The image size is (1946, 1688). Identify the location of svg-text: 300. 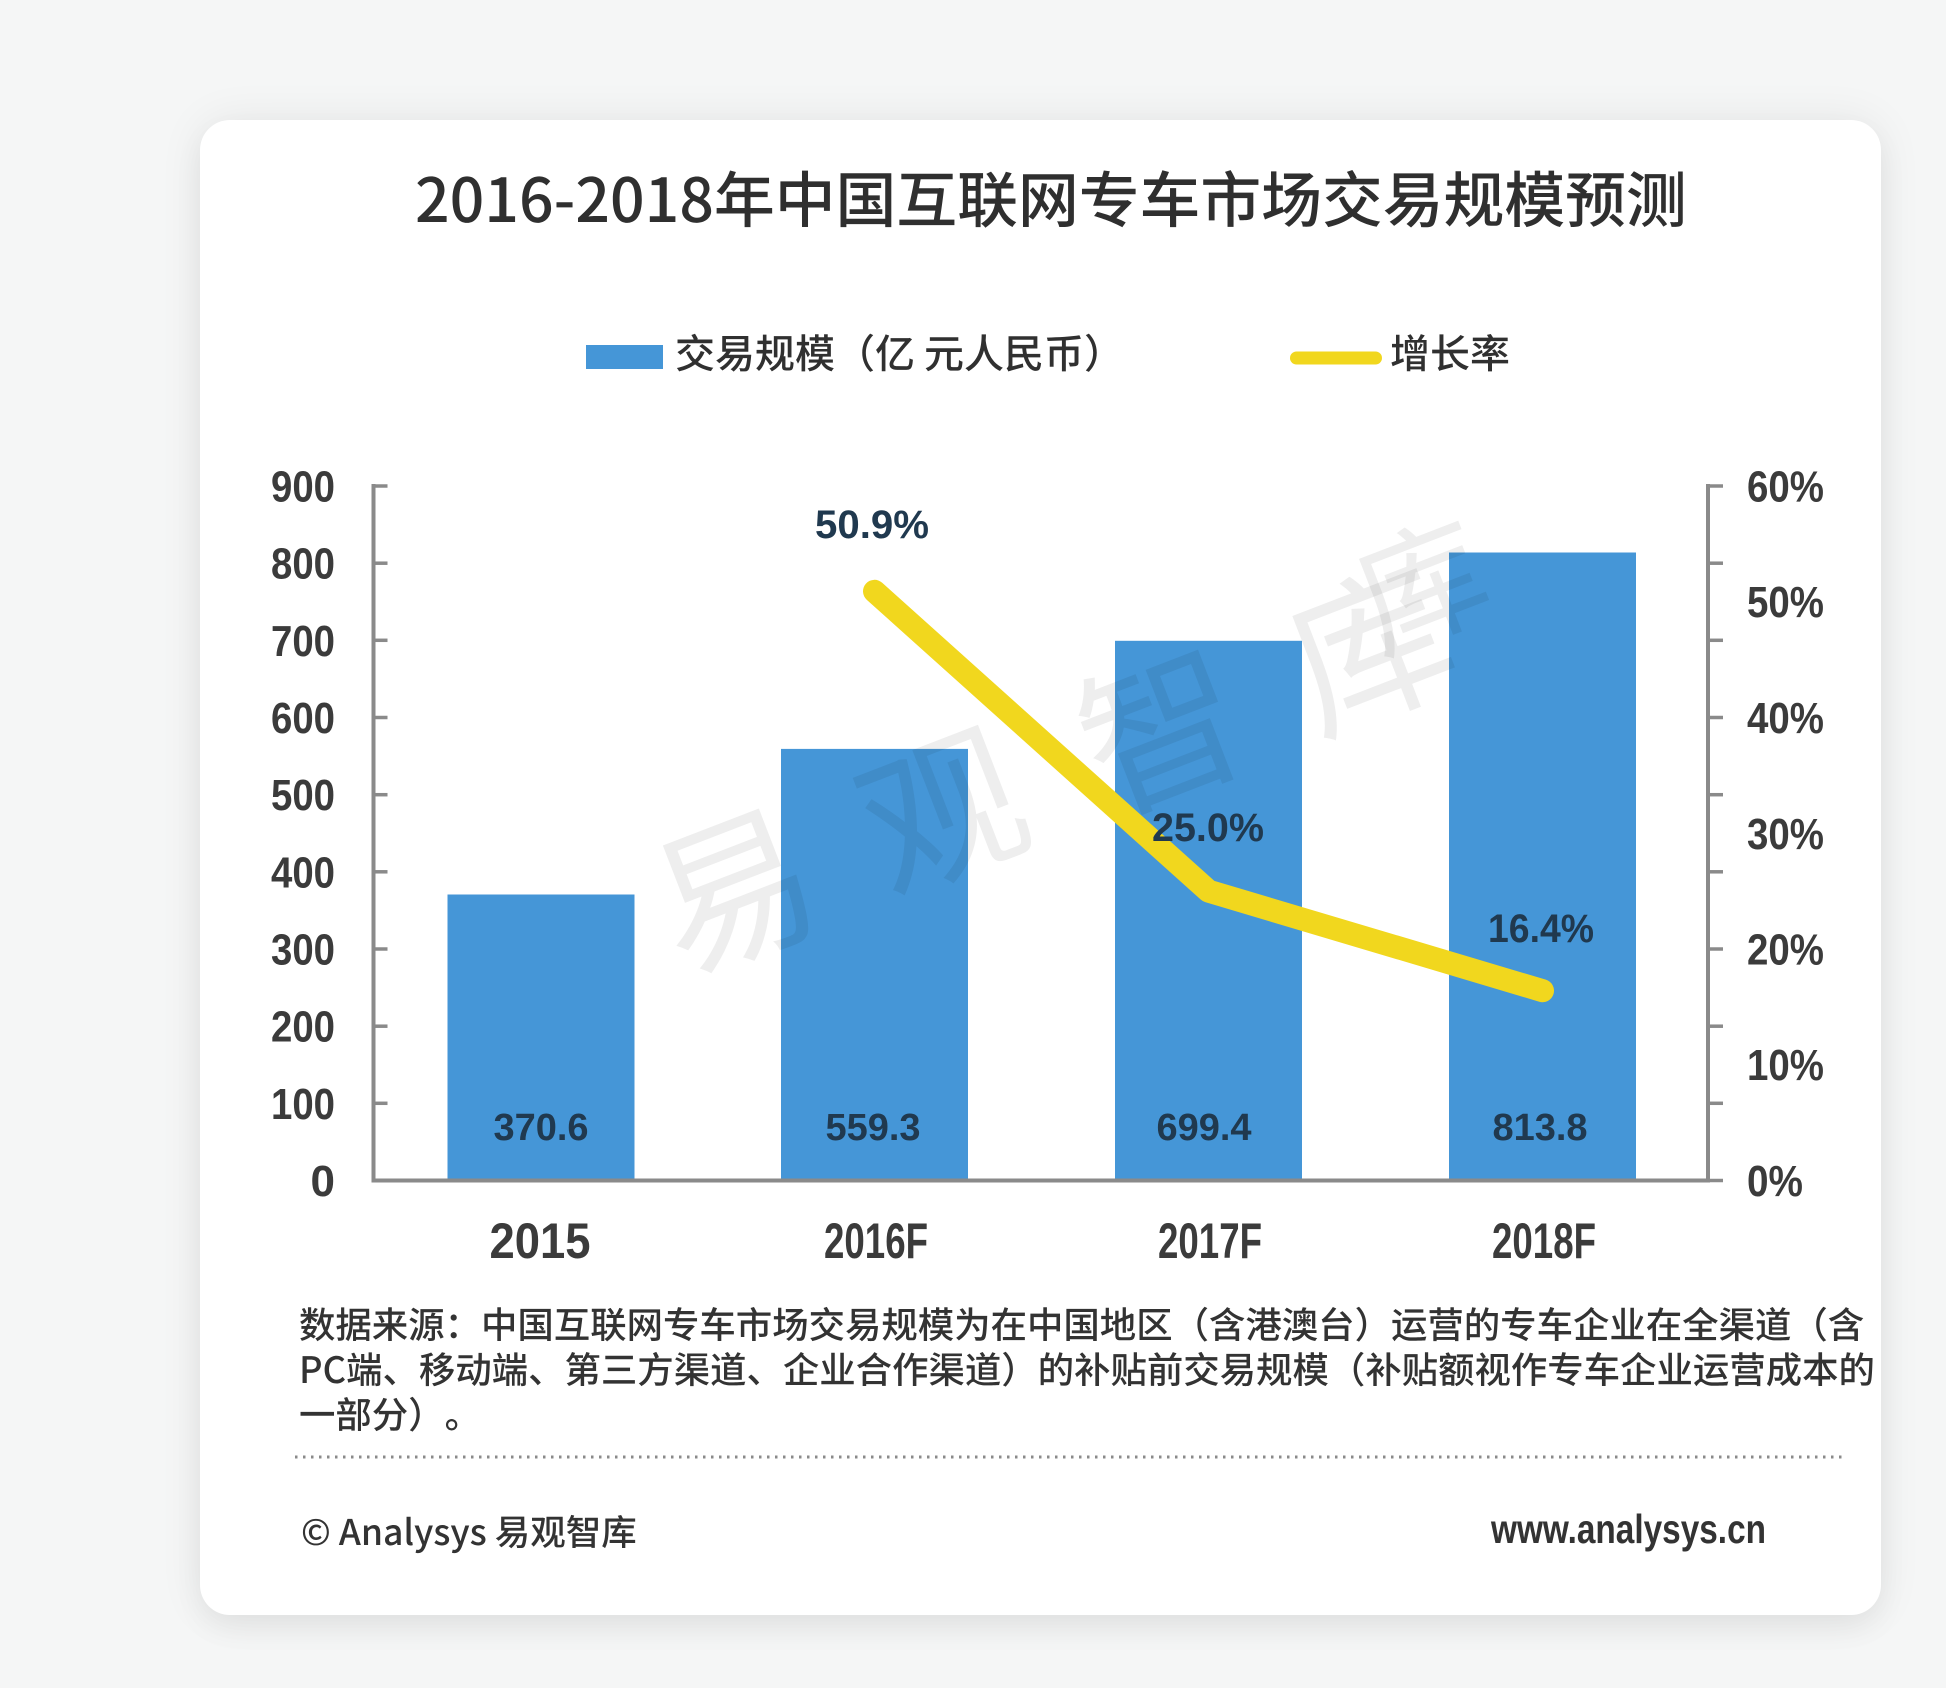
(303, 950).